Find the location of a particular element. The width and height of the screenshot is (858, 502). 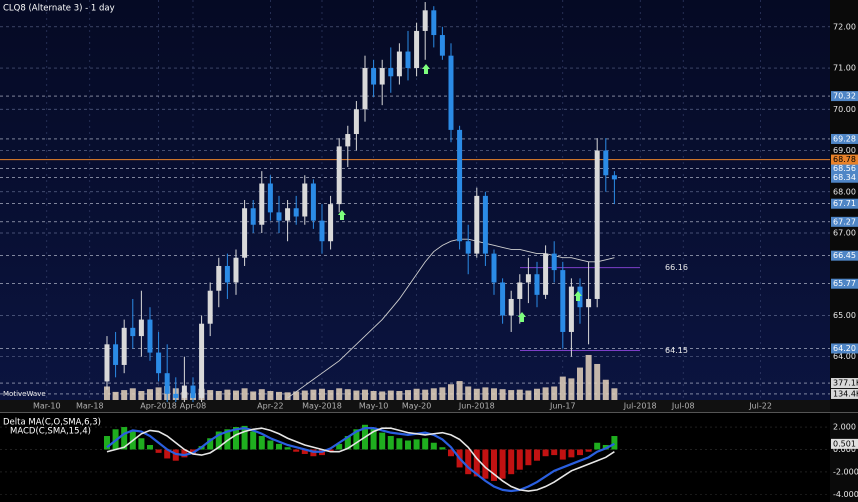

y-tick-label: 72.00 is located at coordinates (844, 26).